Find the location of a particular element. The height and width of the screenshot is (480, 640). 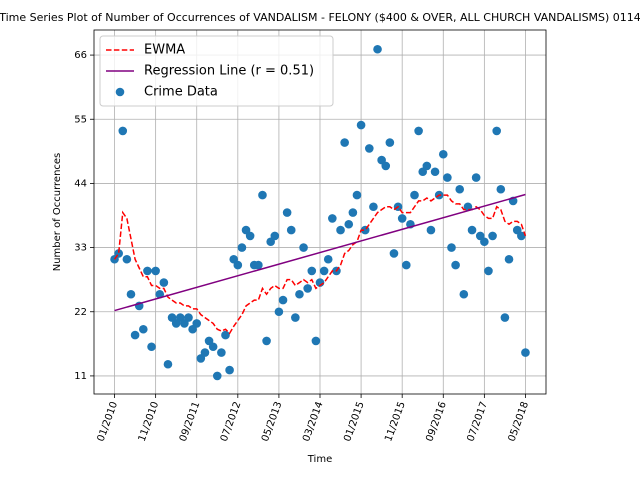

y-tick-label: 22 is located at coordinates (80, 312).